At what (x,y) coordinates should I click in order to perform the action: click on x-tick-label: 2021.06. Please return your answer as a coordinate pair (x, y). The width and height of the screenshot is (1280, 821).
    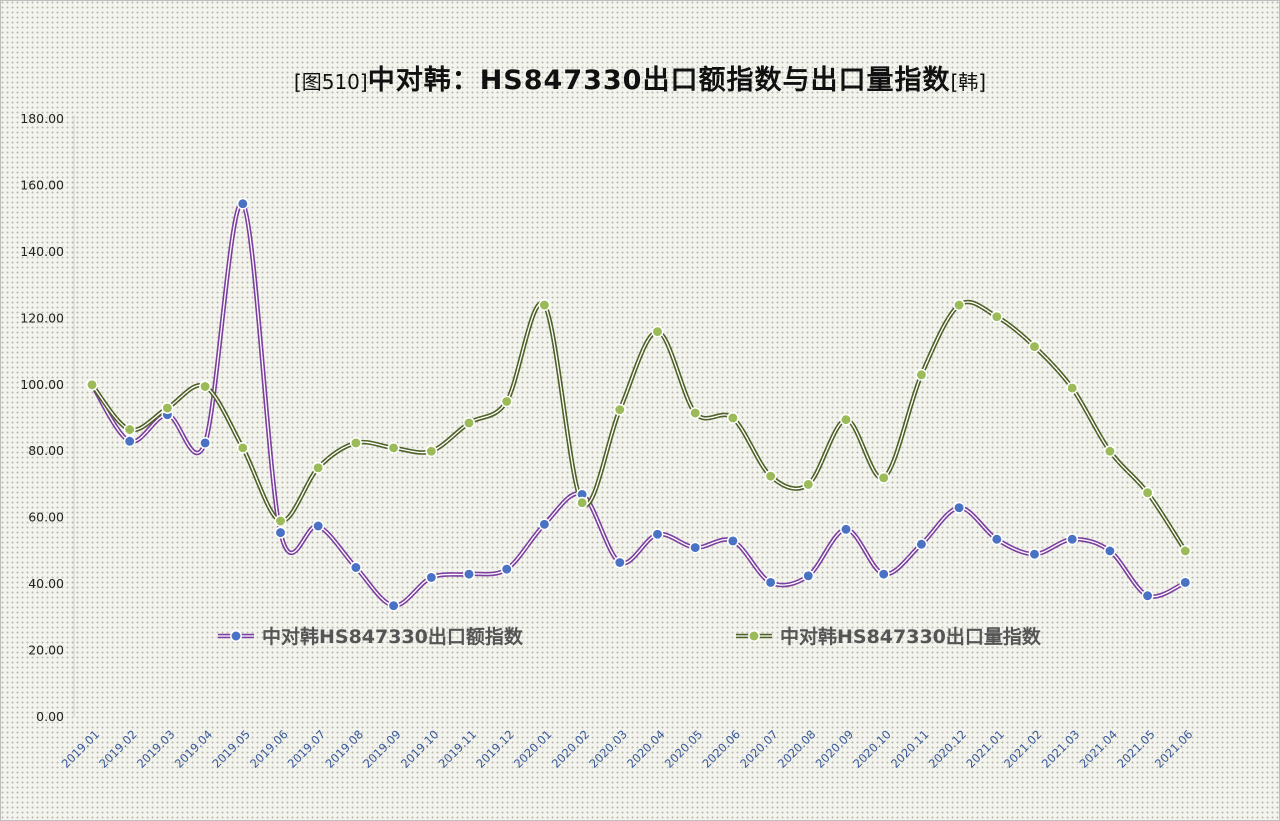
    Looking at the image, I should click on (1174, 749).